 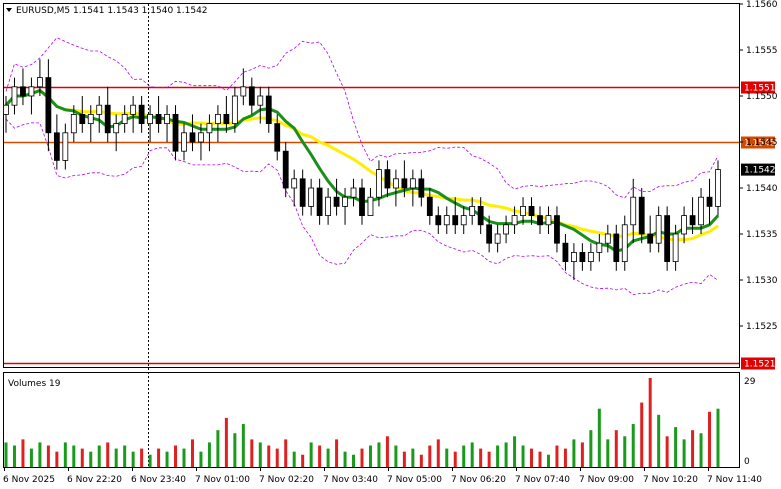 I want to click on level-tag-label: 1.1551, so click(x=760, y=89).